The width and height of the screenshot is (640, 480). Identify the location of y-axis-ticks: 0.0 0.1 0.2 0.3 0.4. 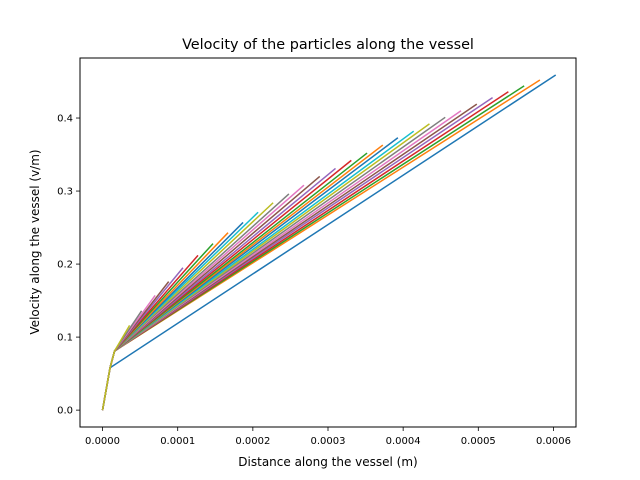
(68, 265).